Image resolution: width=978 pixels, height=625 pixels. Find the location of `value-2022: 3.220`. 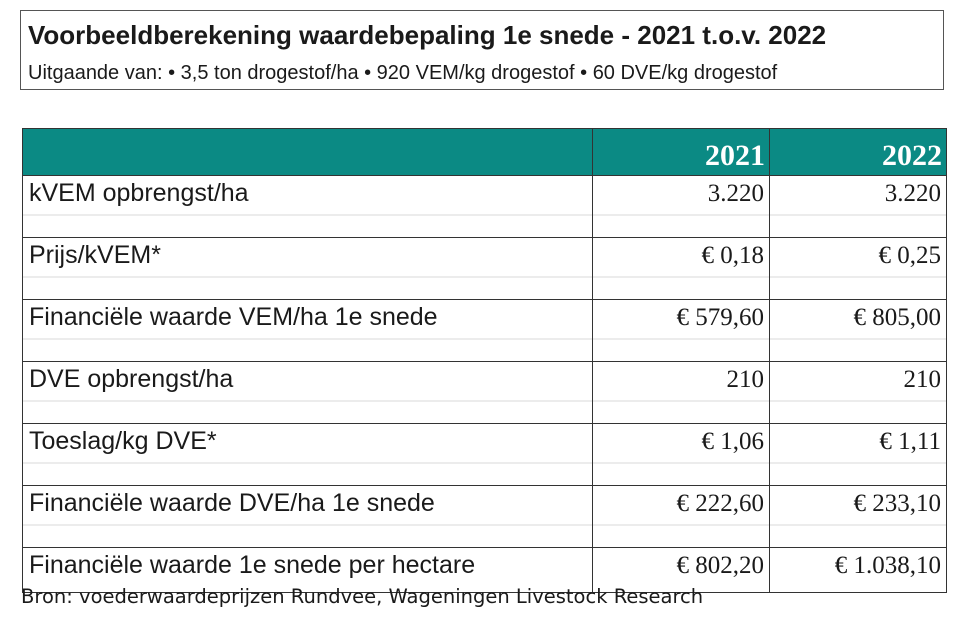

value-2022: 3.220 is located at coordinates (858, 206).